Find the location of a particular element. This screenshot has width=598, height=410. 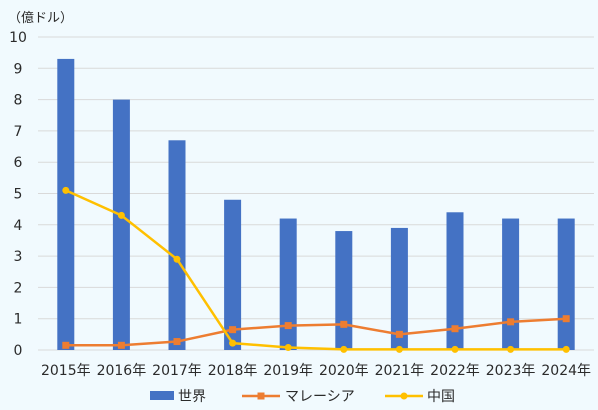

y-tick-label: 10 is located at coordinates (18, 38).